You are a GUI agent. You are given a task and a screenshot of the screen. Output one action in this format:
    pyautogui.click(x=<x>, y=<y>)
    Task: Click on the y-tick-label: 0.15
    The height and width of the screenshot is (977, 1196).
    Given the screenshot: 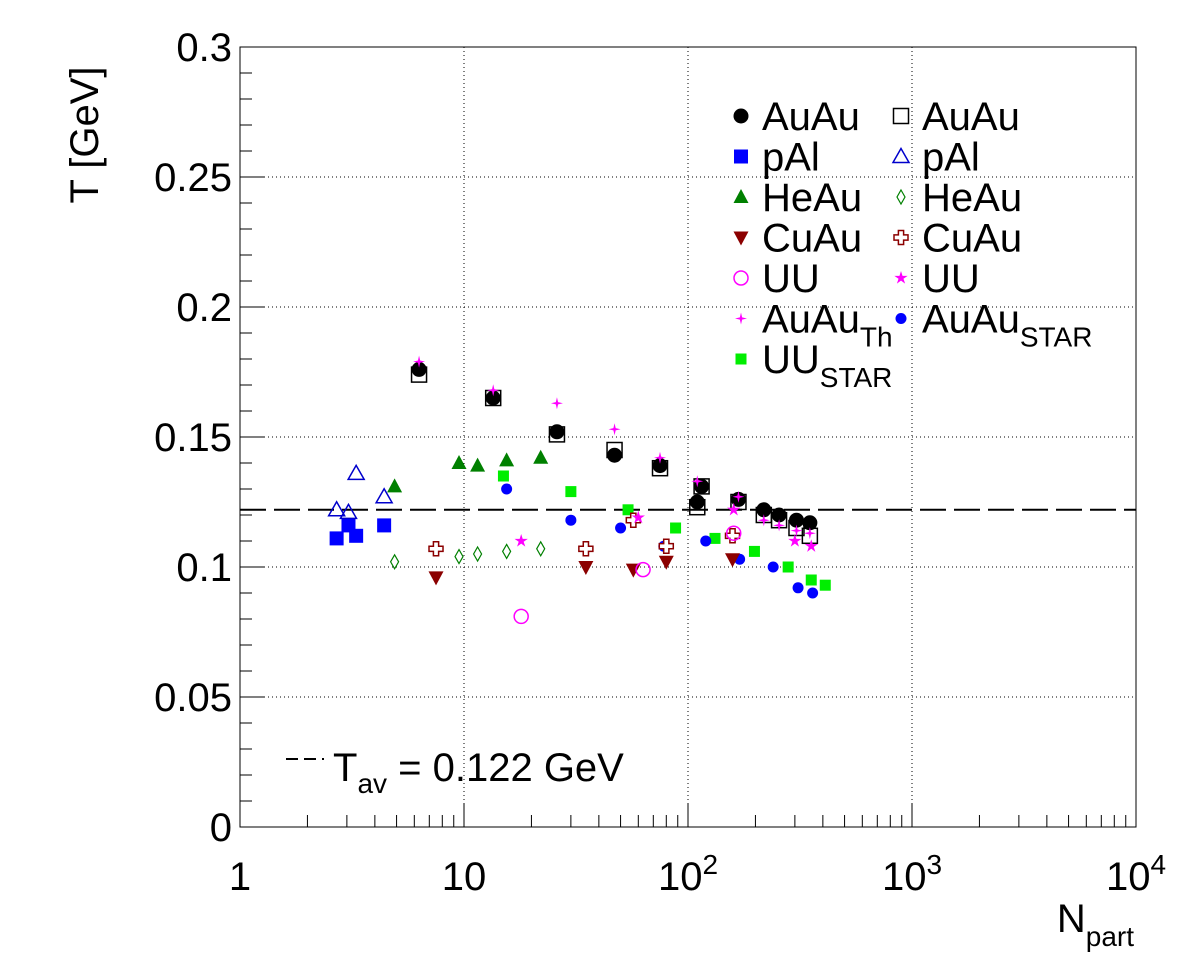 What is the action you would take?
    pyautogui.click(x=193, y=438)
    